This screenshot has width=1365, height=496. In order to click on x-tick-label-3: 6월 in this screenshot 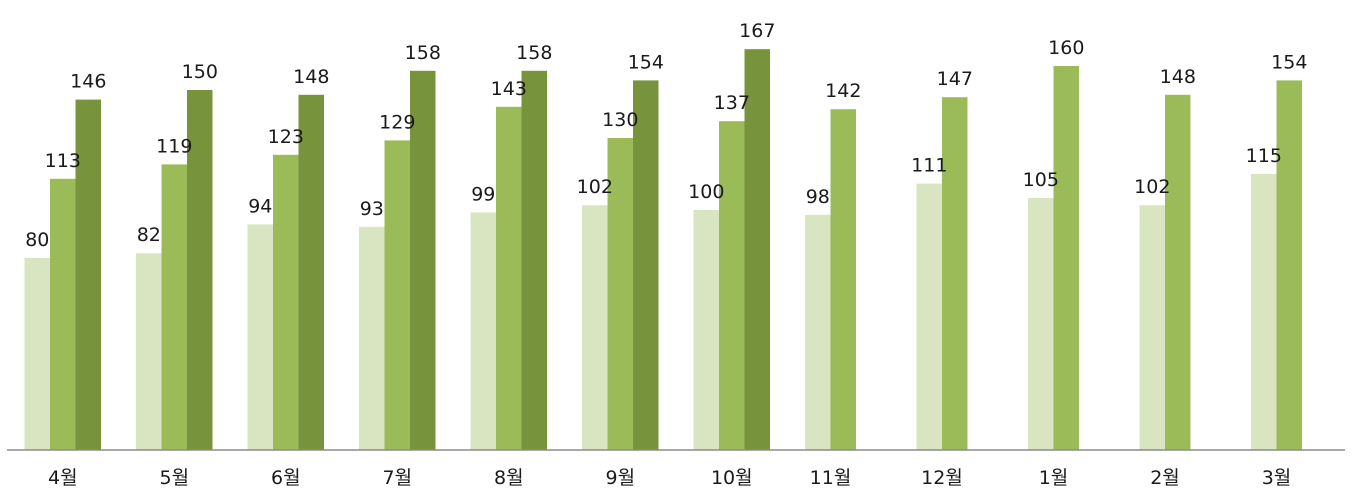, I will do `click(286, 478)`.